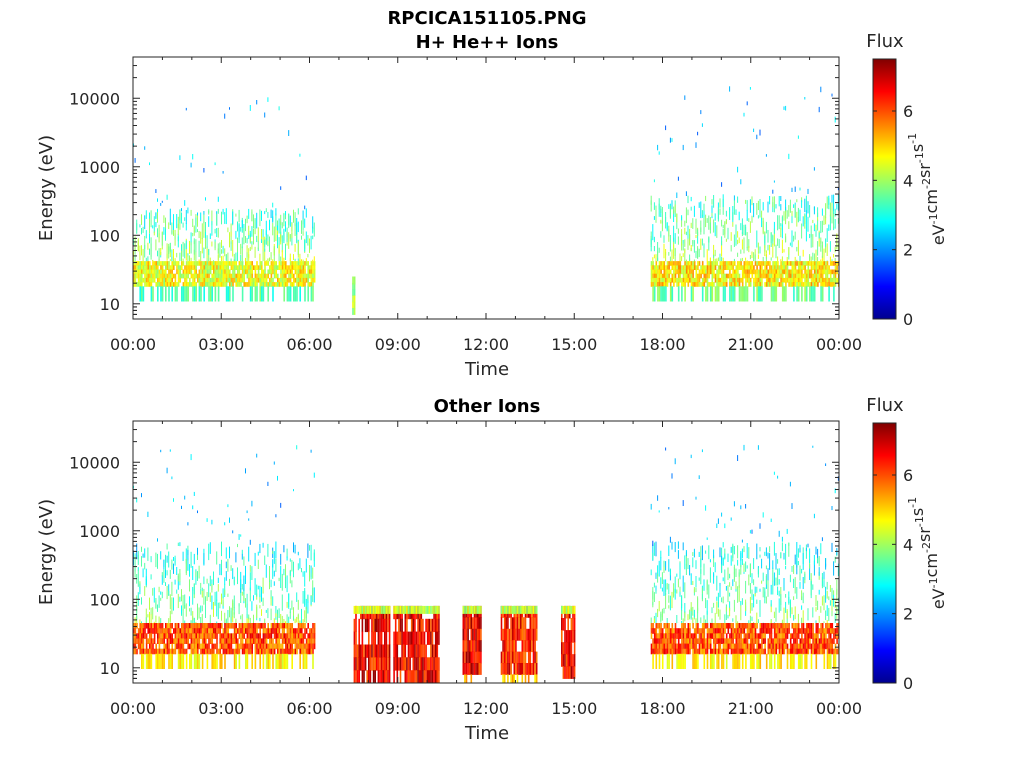  Describe the element at coordinates (662, 344) in the screenshot. I see `x-tick-label: 18:00` at that location.